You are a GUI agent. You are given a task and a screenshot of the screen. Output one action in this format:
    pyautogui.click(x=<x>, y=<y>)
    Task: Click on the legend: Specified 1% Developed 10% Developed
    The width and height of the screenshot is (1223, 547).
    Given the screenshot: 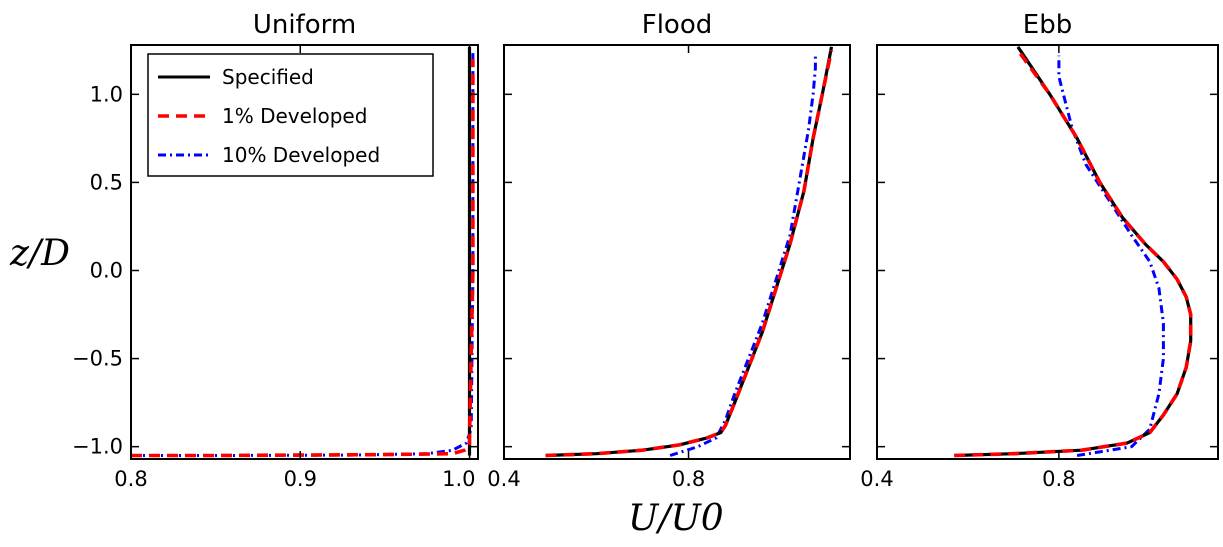 What is the action you would take?
    pyautogui.click(x=290, y=115)
    